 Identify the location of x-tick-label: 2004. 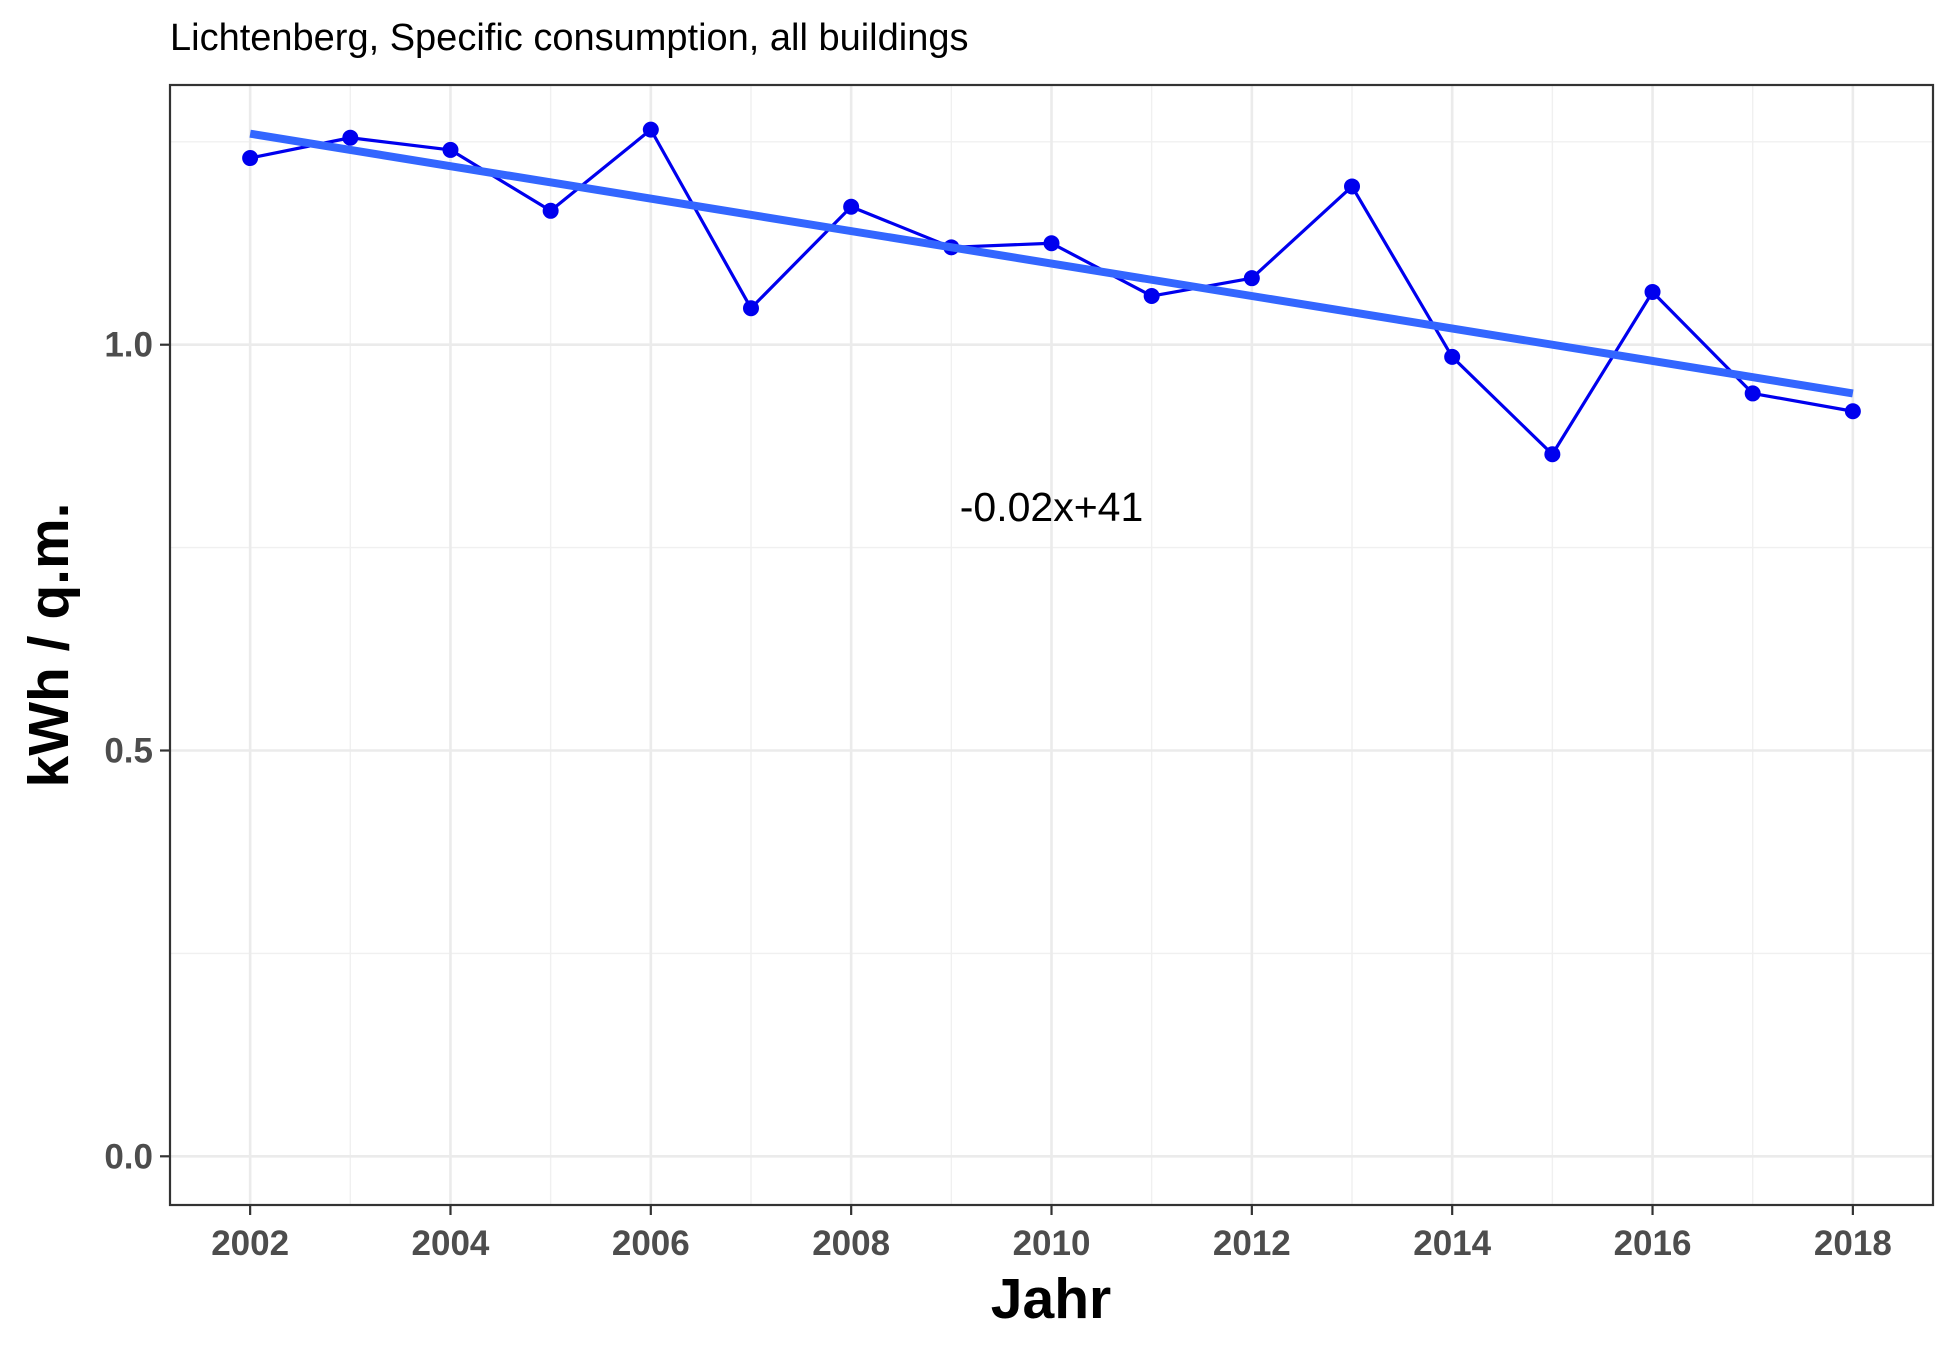
(451, 1243).